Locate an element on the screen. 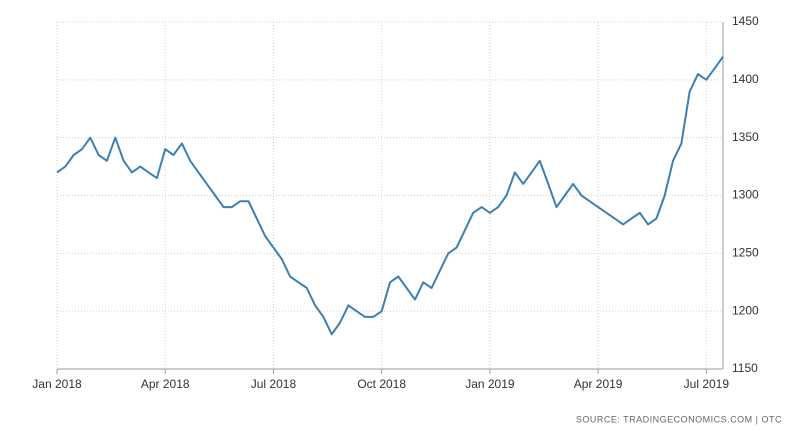 This screenshot has height=438, width=800. y-tick-label: 1350 is located at coordinates (745, 137).